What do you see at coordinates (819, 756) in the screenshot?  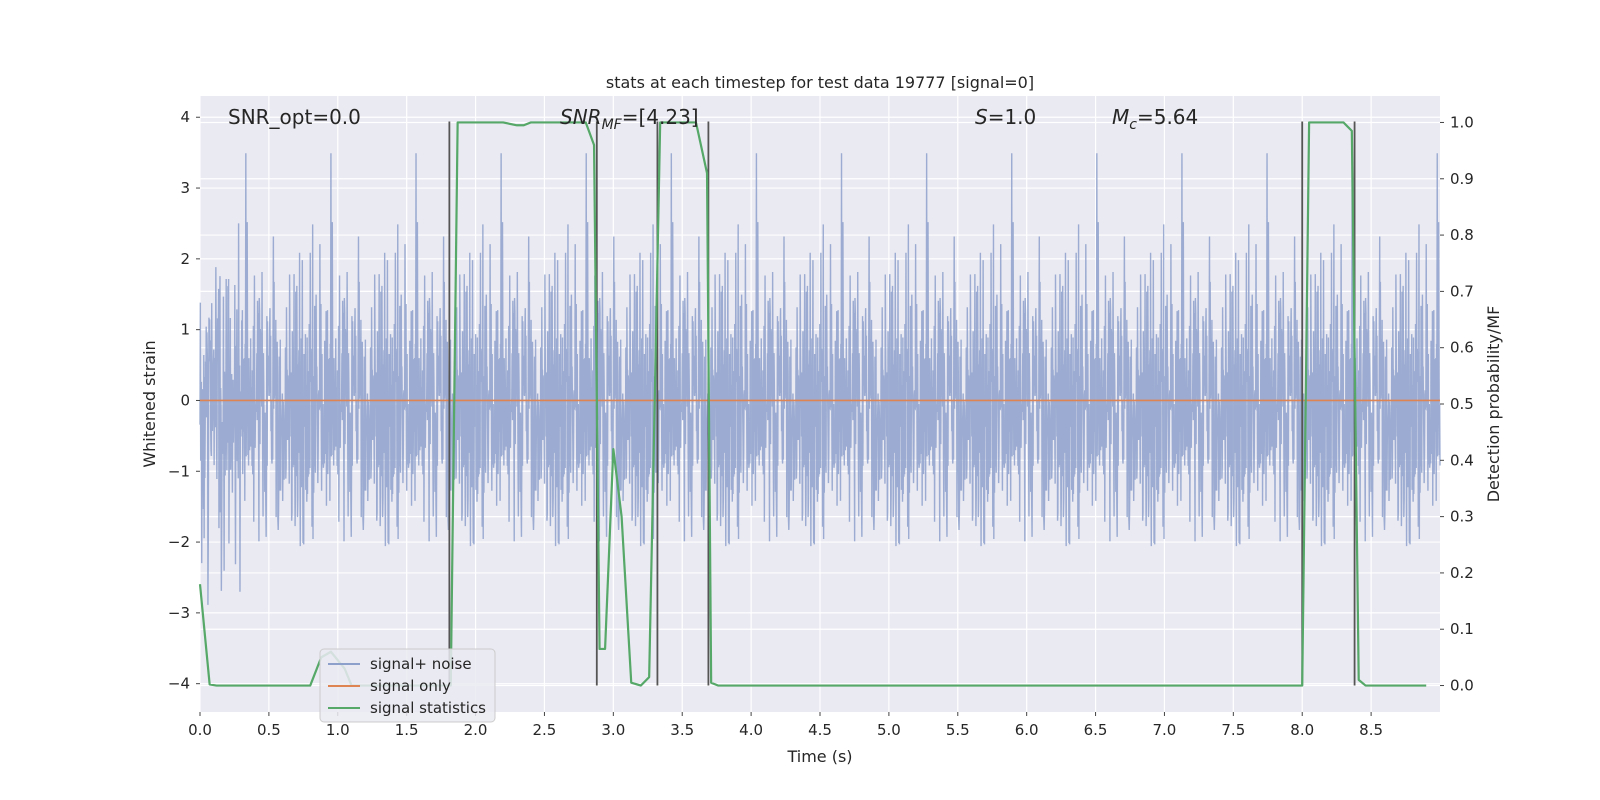 I see `x-axis-label: Time (s)` at bounding box center [819, 756].